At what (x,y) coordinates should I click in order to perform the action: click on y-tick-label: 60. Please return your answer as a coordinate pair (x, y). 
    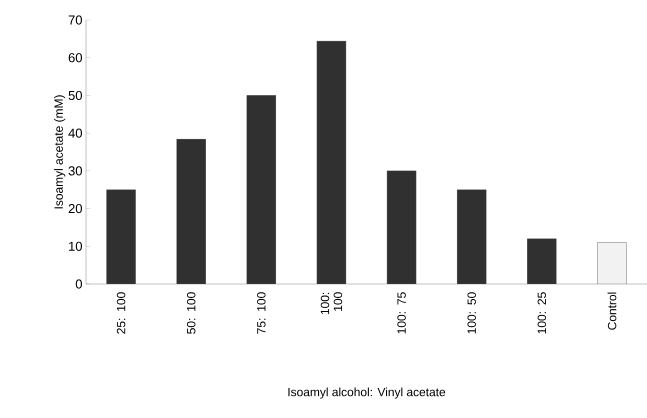
    Looking at the image, I should click on (75, 57).